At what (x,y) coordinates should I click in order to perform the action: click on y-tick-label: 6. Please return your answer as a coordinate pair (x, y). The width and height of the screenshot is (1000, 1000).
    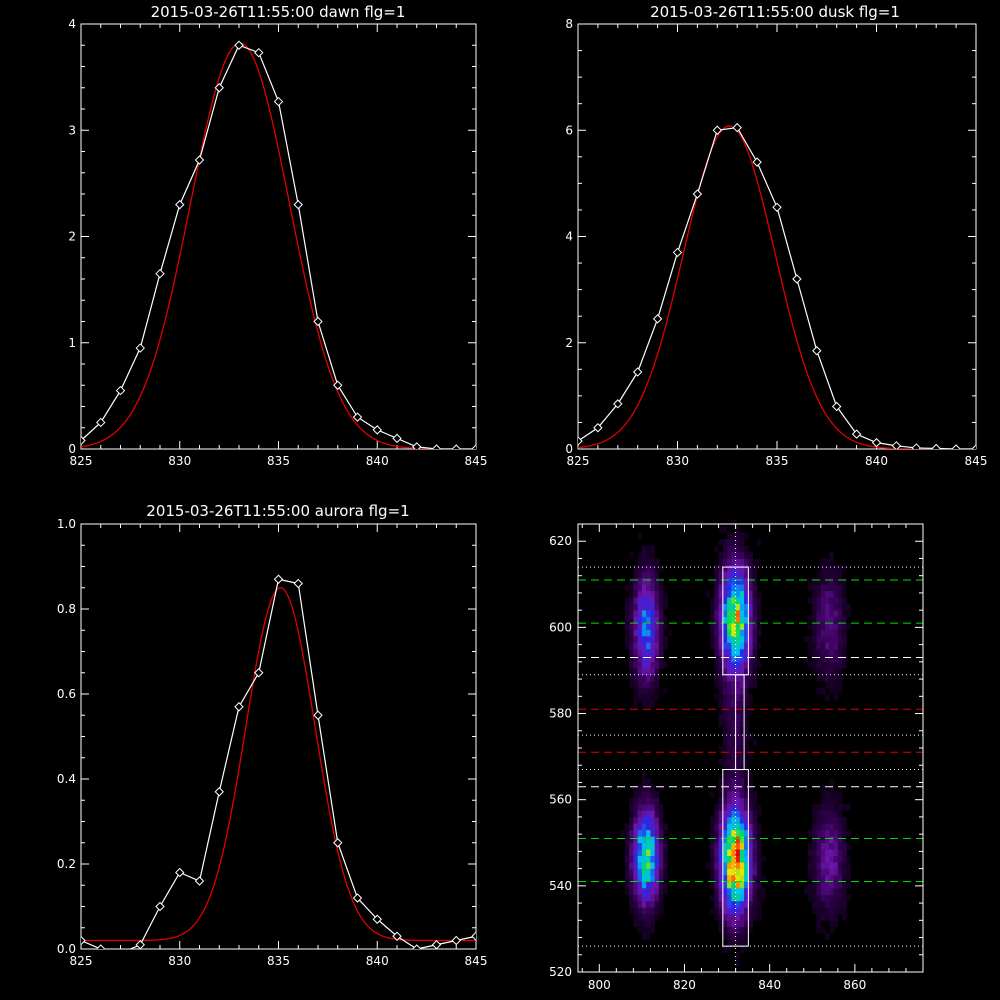
    Looking at the image, I should click on (569, 130).